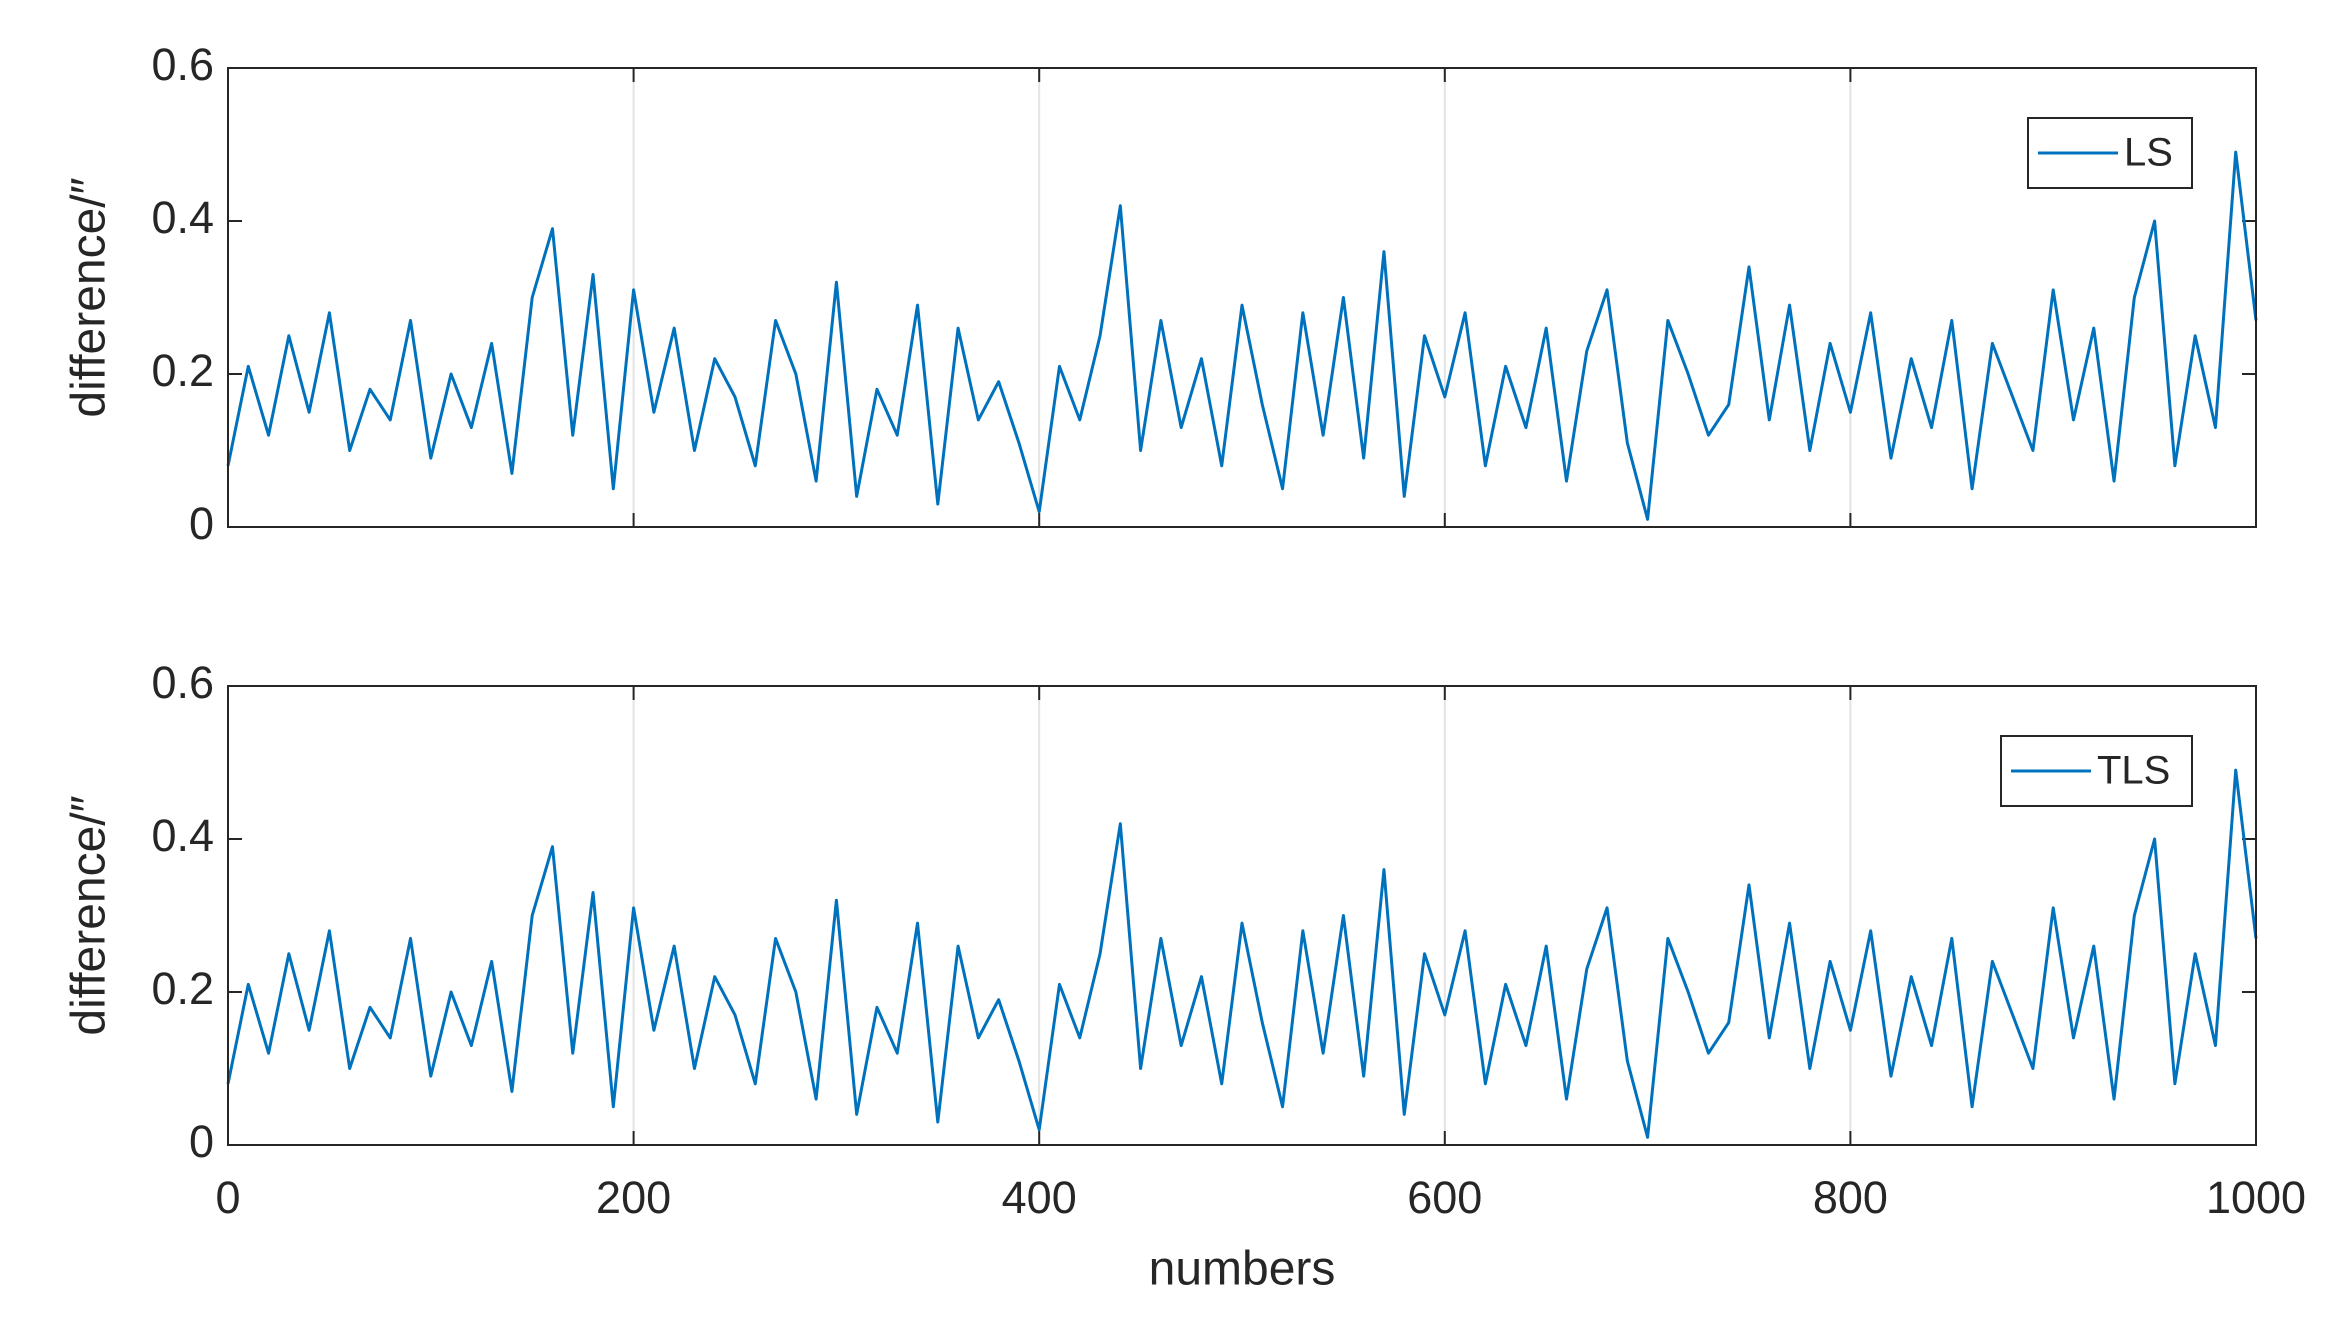 This screenshot has width=2342, height=1336. What do you see at coordinates (2148, 153) in the screenshot?
I see `legend-label: LS` at bounding box center [2148, 153].